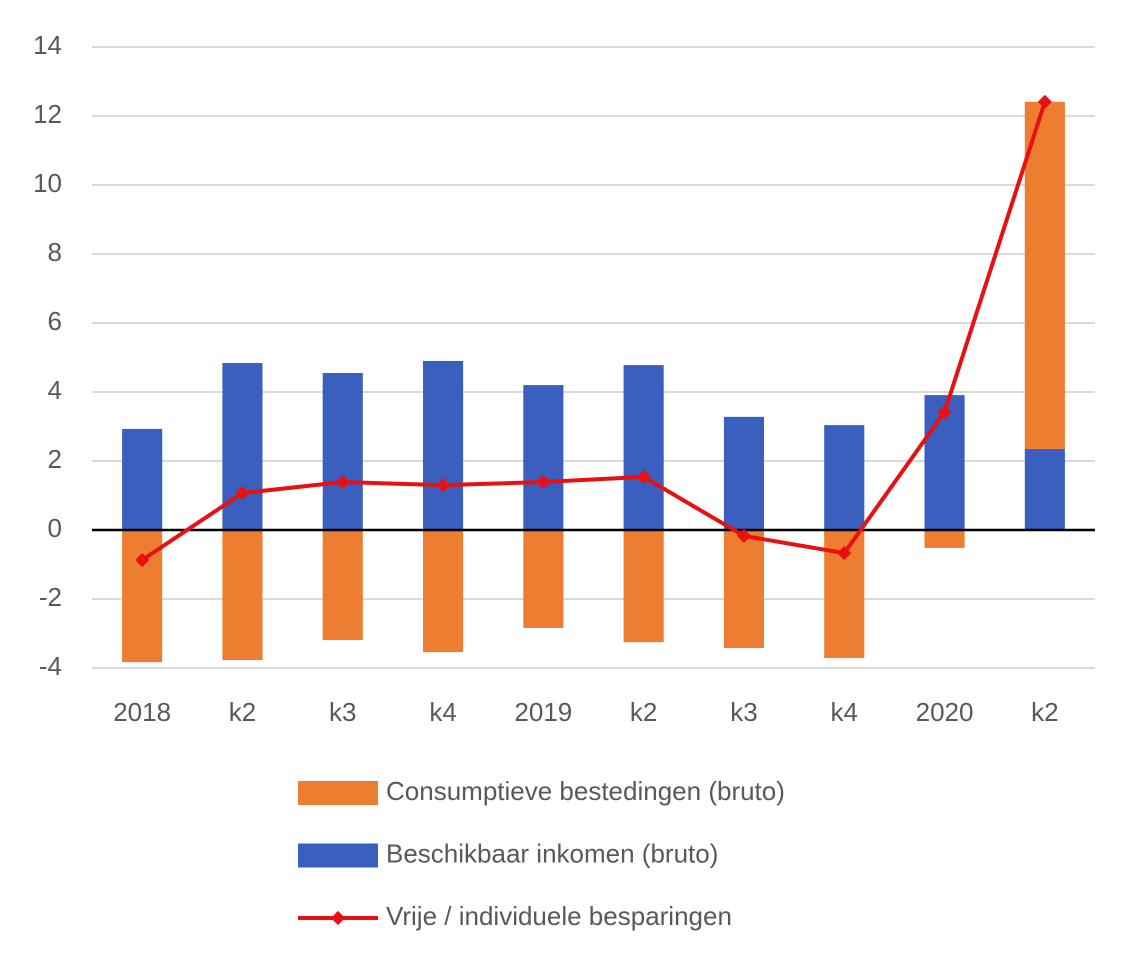  I want to click on y-tick-label: -2, so click(50, 597).